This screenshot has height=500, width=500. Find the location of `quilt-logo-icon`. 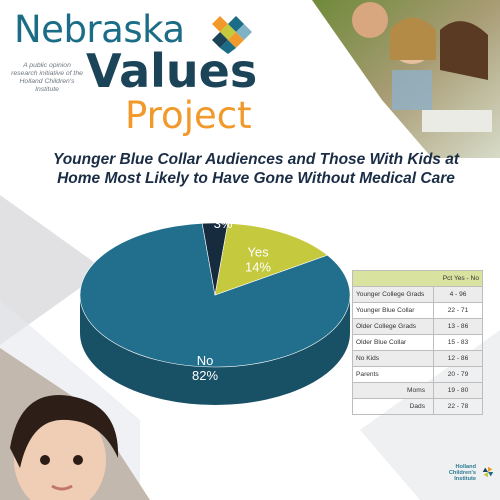

quilt-logo-icon is located at coordinates (232, 35).